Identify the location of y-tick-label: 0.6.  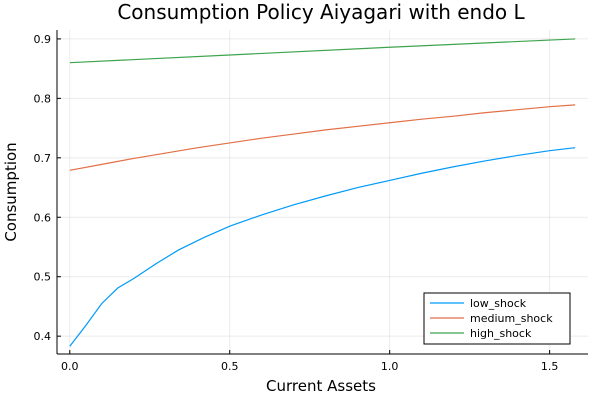
(43, 217).